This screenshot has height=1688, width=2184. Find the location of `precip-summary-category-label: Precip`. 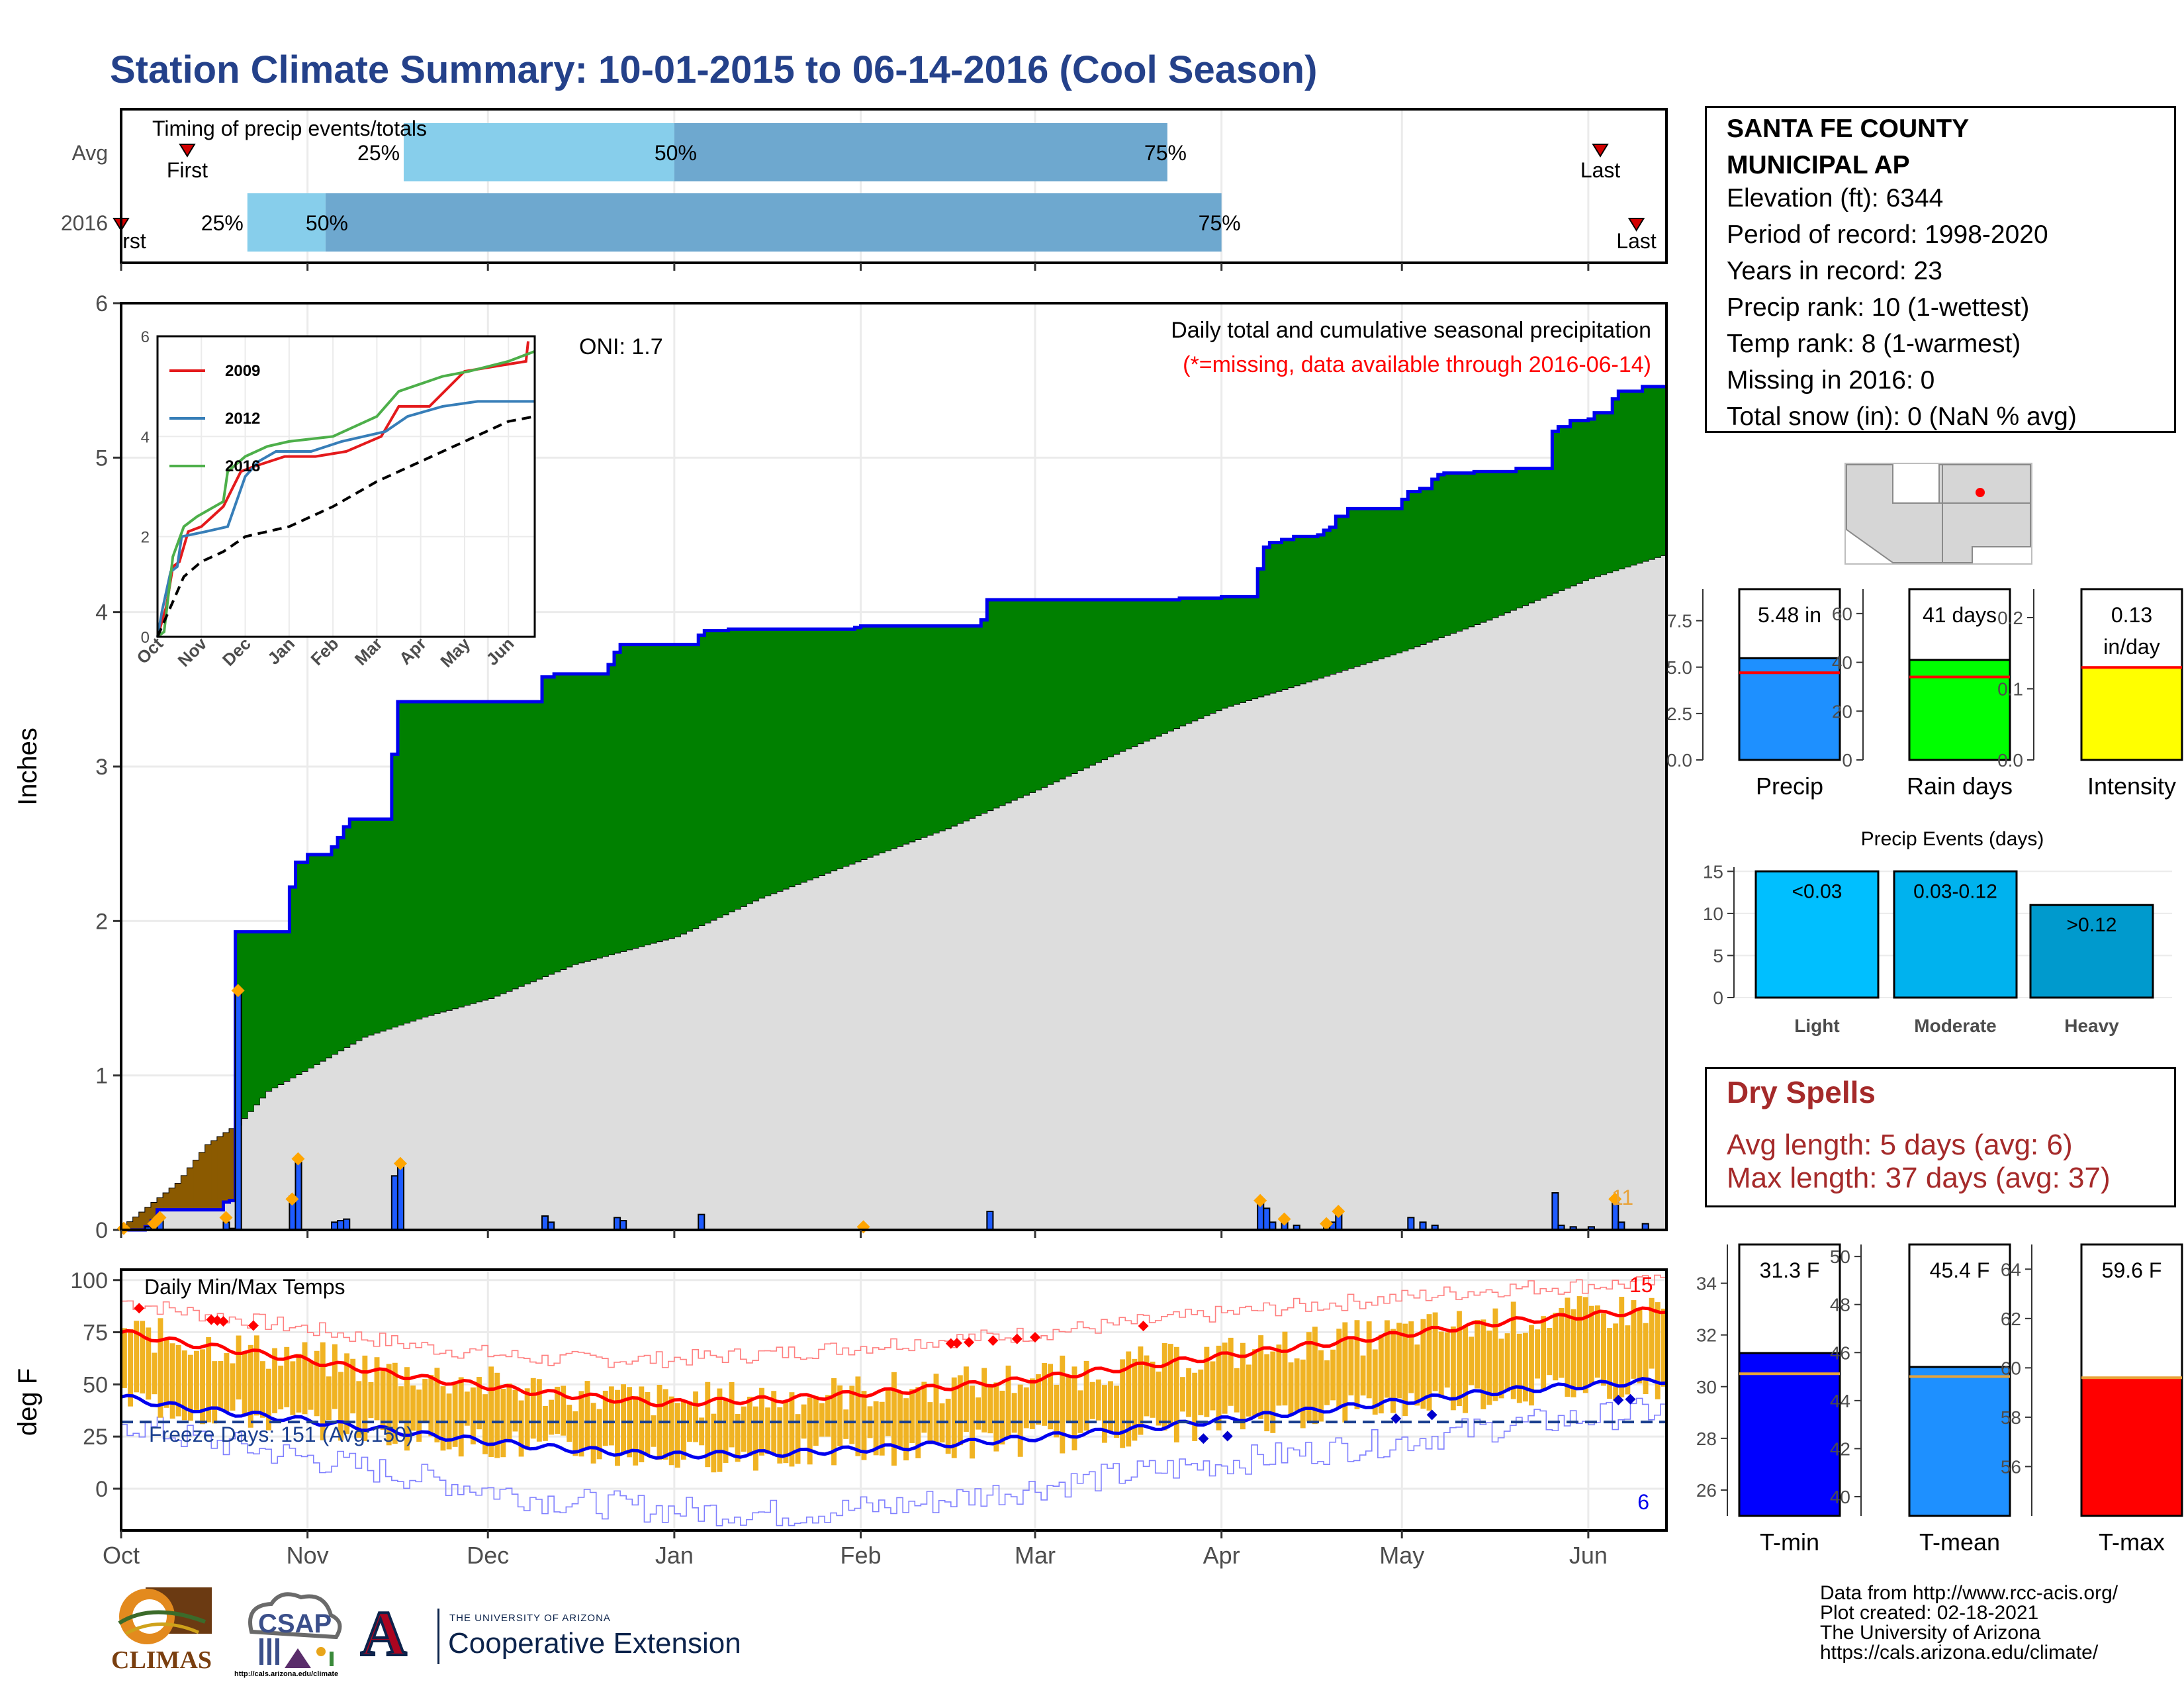

precip-summary-category-label: Precip is located at coordinates (1789, 786).